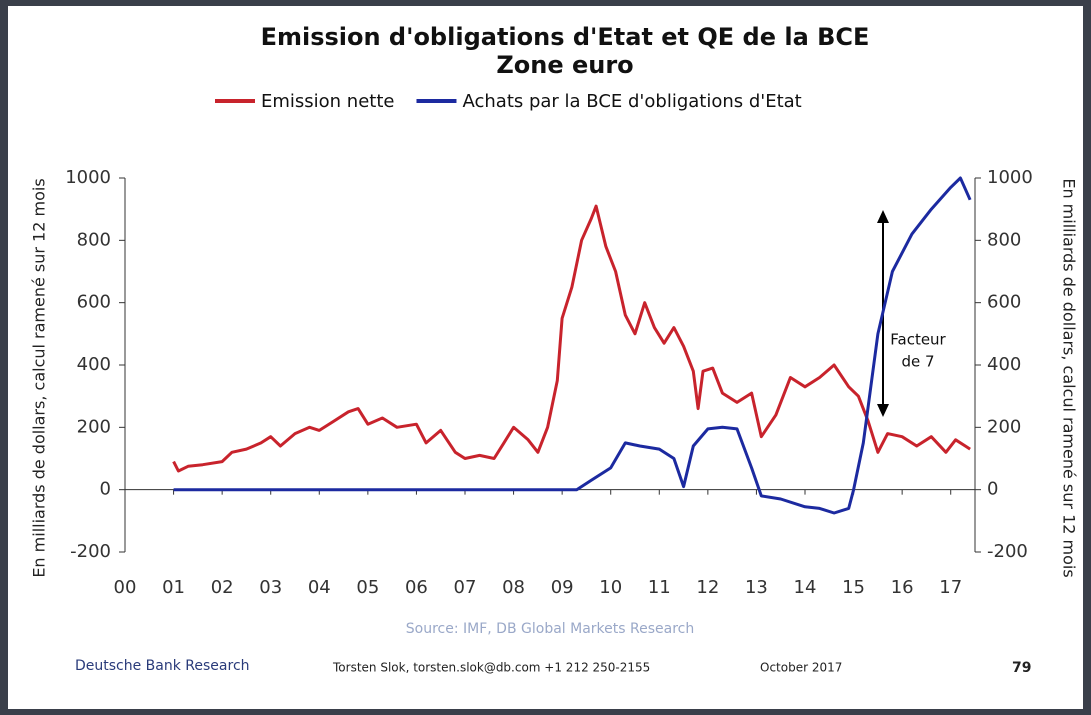 This screenshot has height=715, width=1091. Describe the element at coordinates (327, 101) in the screenshot. I see `legend-label: Emission nette` at that location.